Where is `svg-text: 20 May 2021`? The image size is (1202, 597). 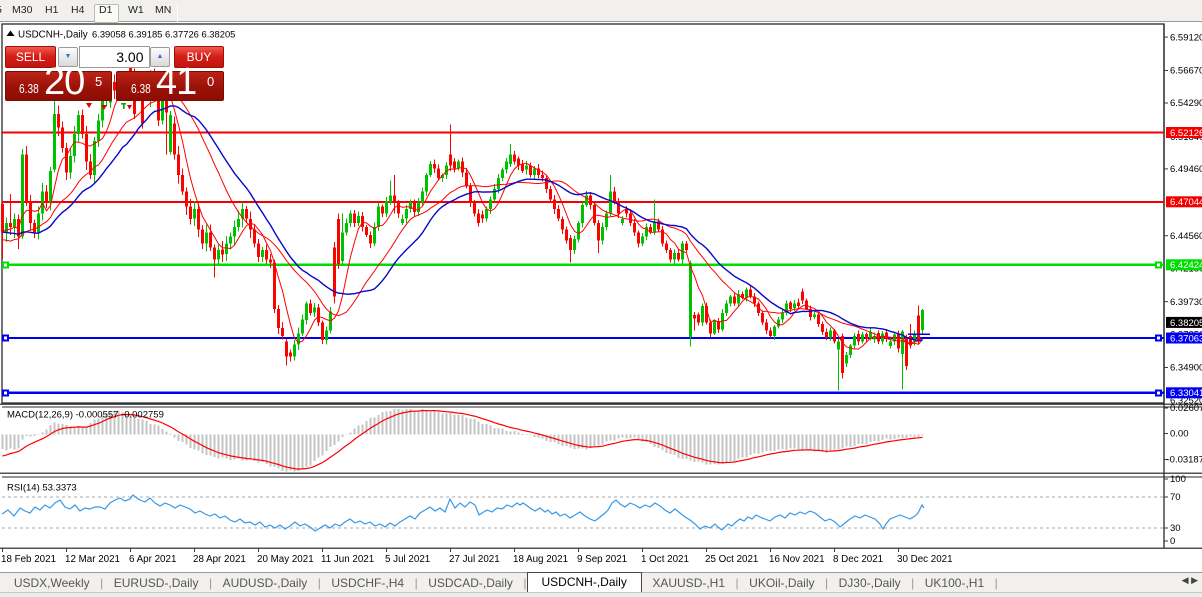
svg-text: 20 May 2021 is located at coordinates (285, 559).